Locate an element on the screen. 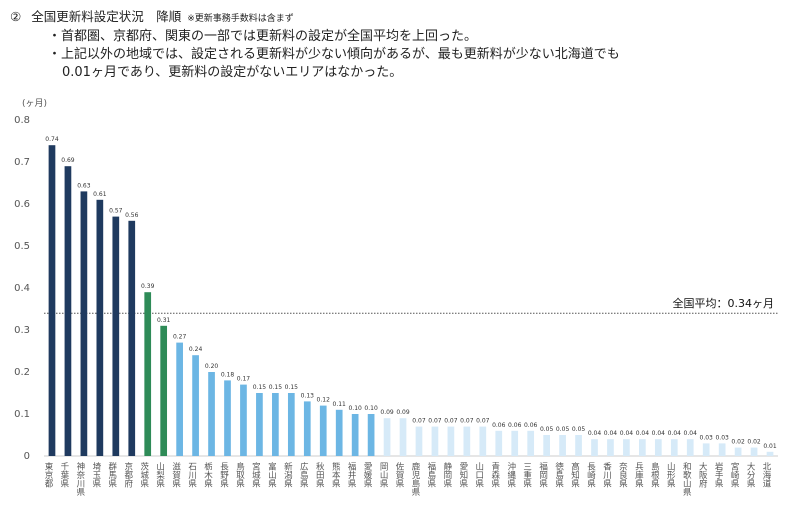 This screenshot has width=800, height=520. x-tick-label: 長崎県 is located at coordinates (591, 475).